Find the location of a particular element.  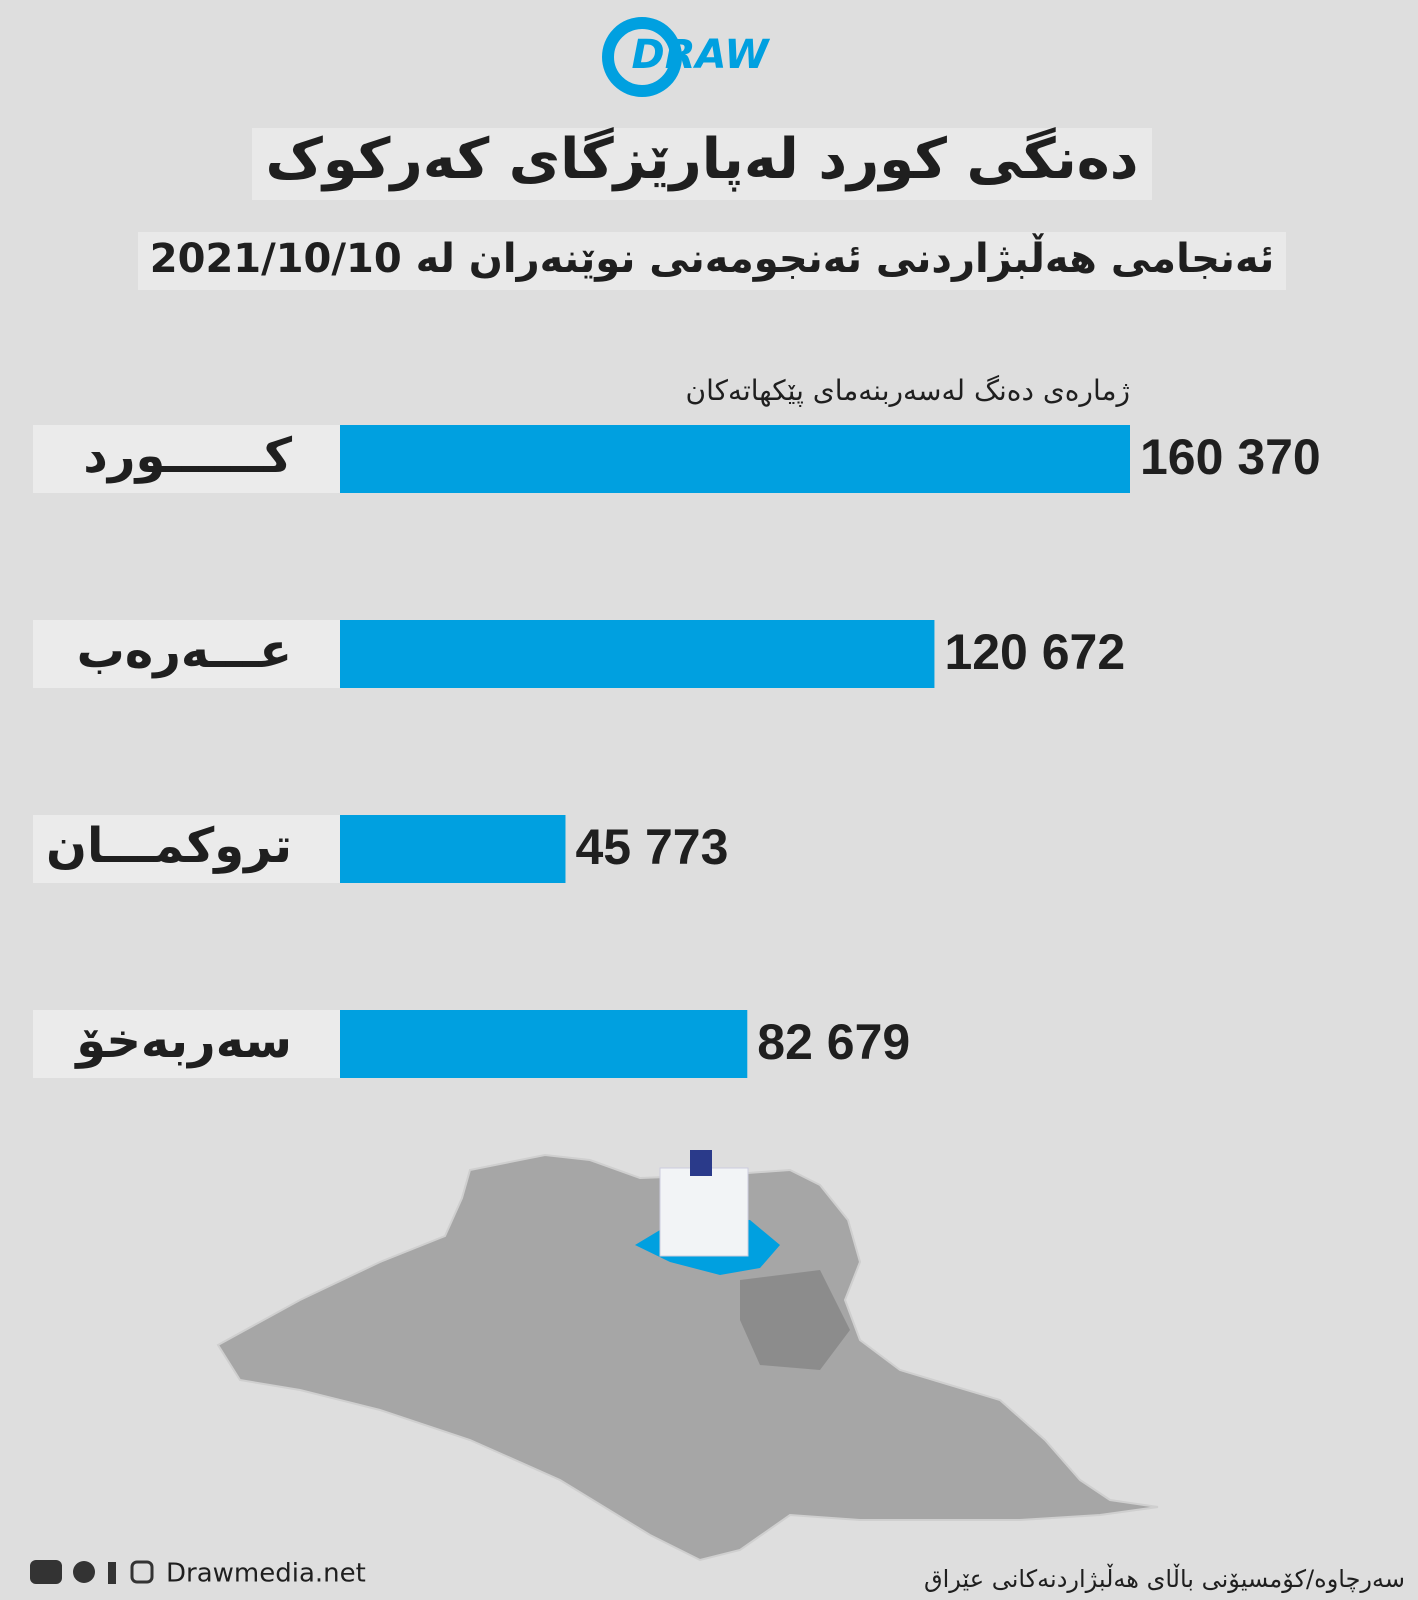

value-label: 160 370 is located at coordinates (1230, 457).